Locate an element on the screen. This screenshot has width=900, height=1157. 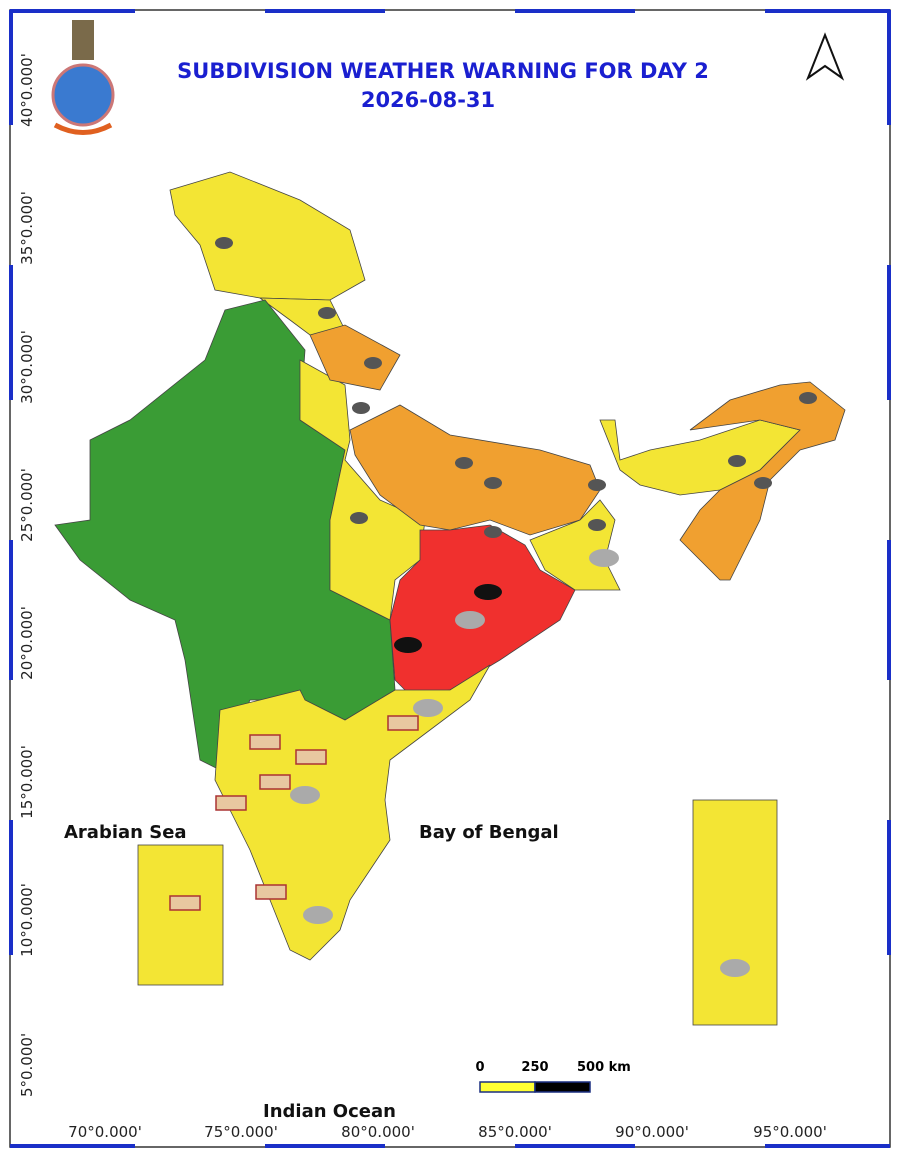
logo is located at coordinates (83, 77).